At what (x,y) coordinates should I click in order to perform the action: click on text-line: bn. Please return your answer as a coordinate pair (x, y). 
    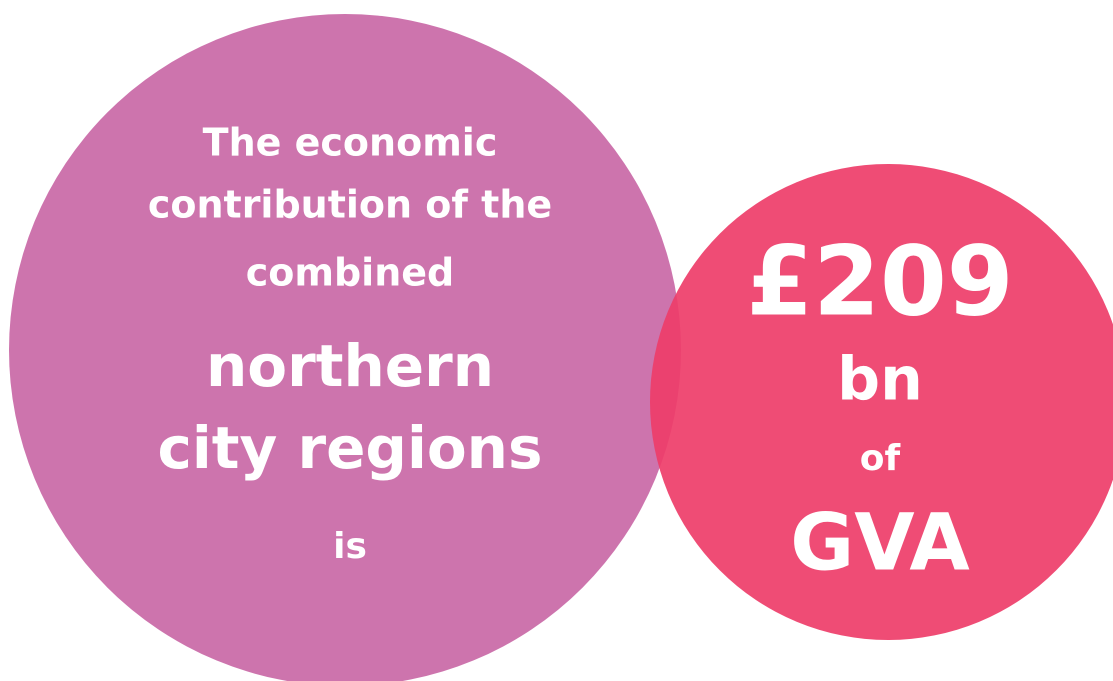
    Looking at the image, I should click on (880, 380).